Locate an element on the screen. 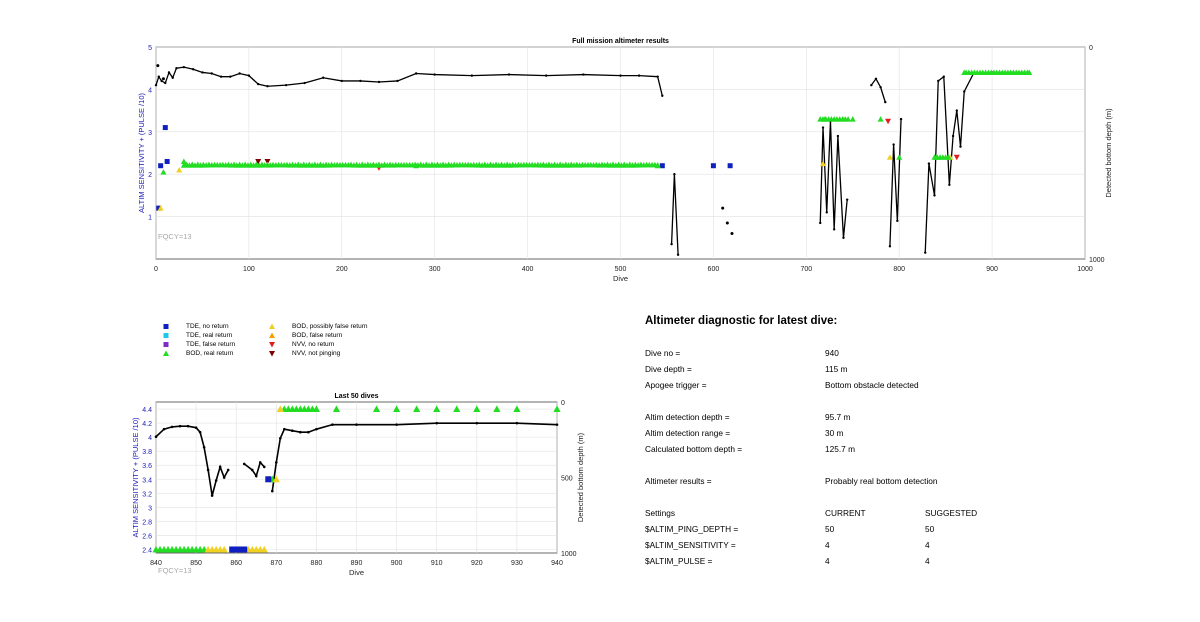  diagnostic-label: Dive depth = is located at coordinates (668, 369).